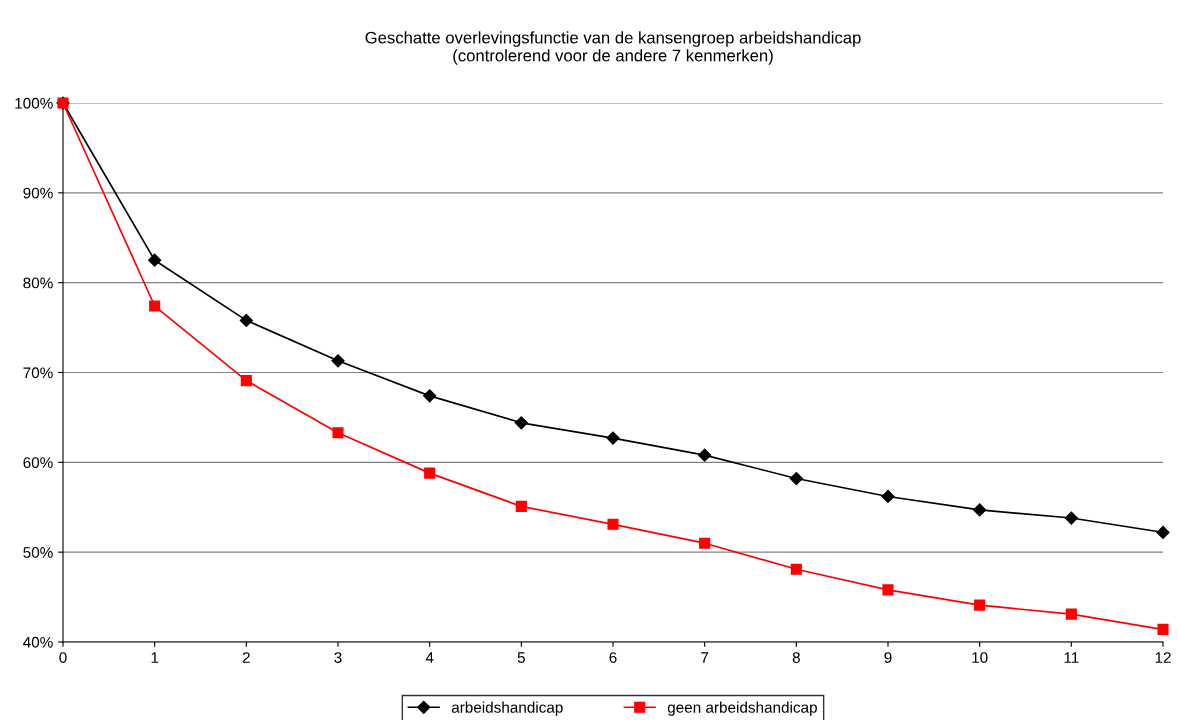 This screenshot has width=1178, height=720. Describe the element at coordinates (980, 657) in the screenshot. I see `x-tick-label: 10` at that location.